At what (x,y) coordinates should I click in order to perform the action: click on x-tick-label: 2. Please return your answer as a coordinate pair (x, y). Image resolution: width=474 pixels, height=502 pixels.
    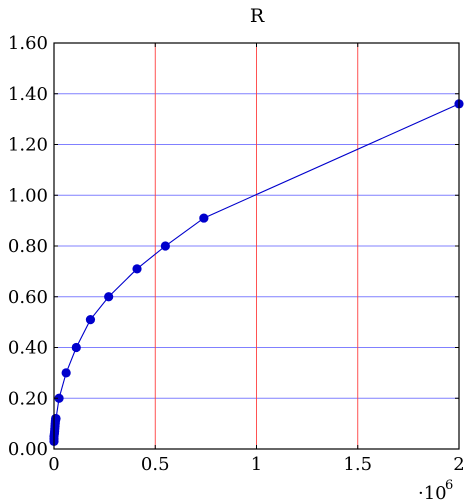
    Looking at the image, I should click on (458, 464).